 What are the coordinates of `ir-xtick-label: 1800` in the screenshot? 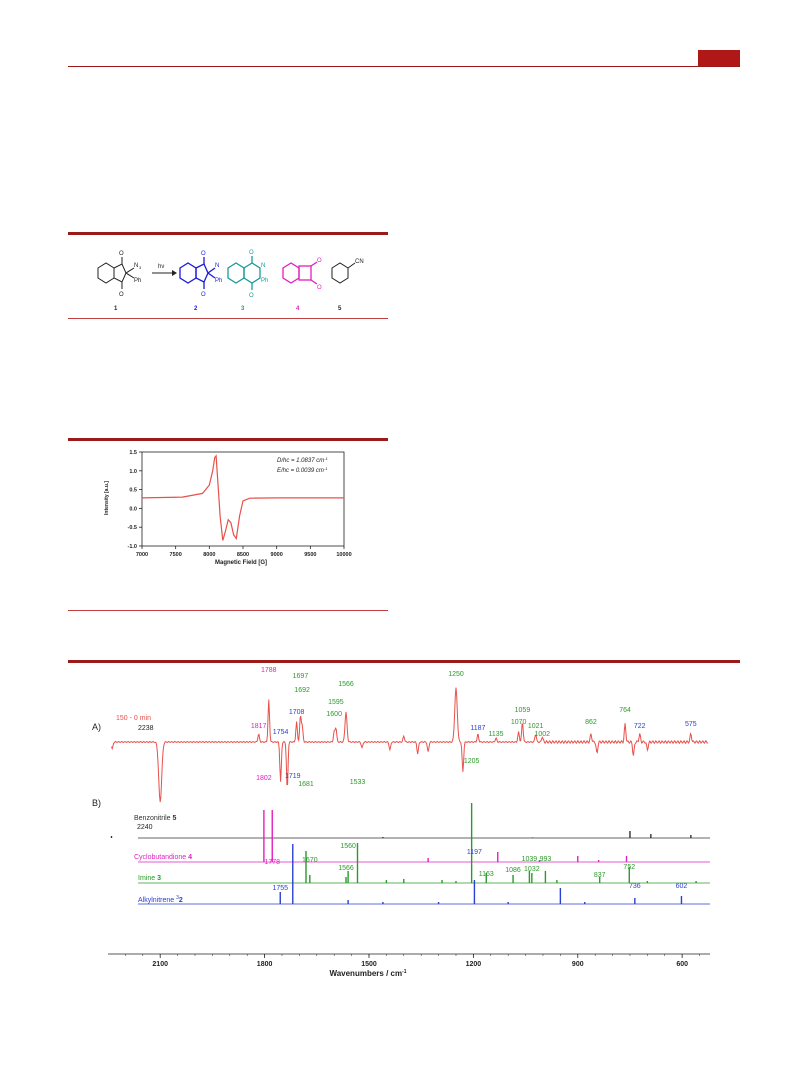 It's located at (265, 964).